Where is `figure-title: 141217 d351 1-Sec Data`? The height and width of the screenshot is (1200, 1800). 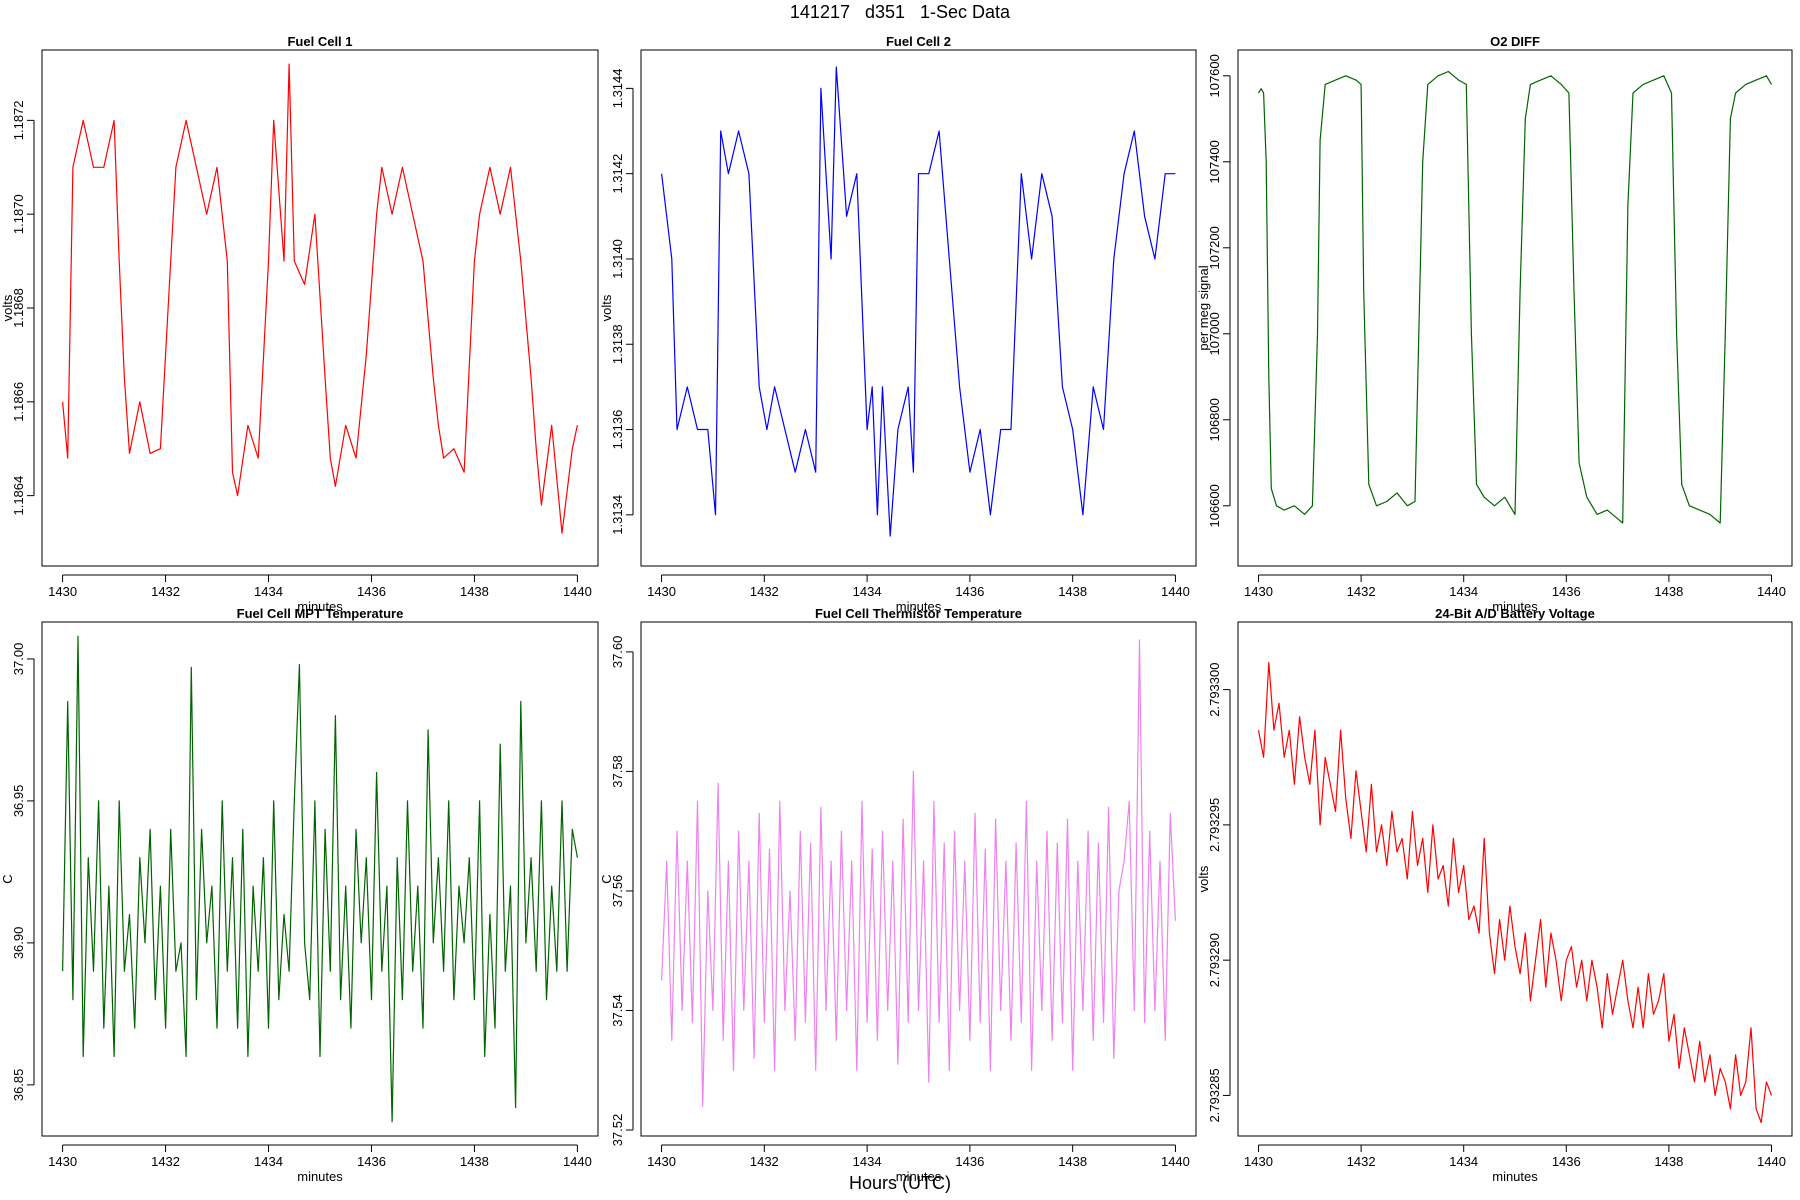 figure-title: 141217 d351 1-Sec Data is located at coordinates (900, 12).